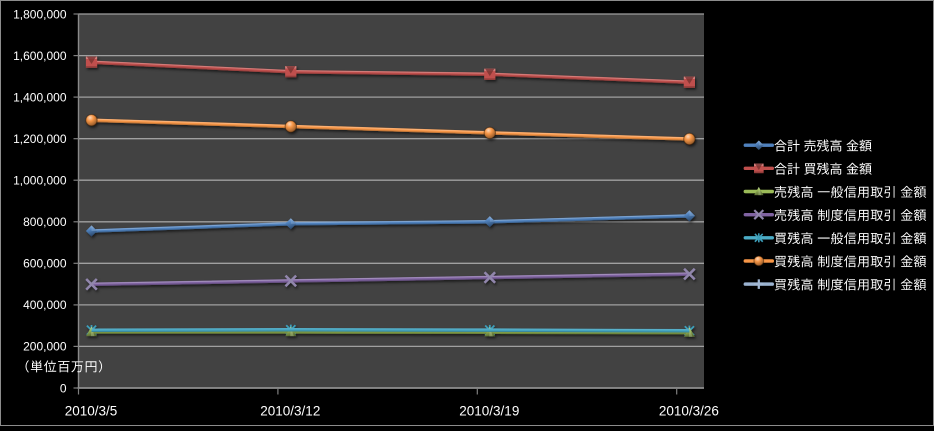 The image size is (934, 431). What do you see at coordinates (45, 264) in the screenshot?
I see `svg-text: 600,000` at bounding box center [45, 264].